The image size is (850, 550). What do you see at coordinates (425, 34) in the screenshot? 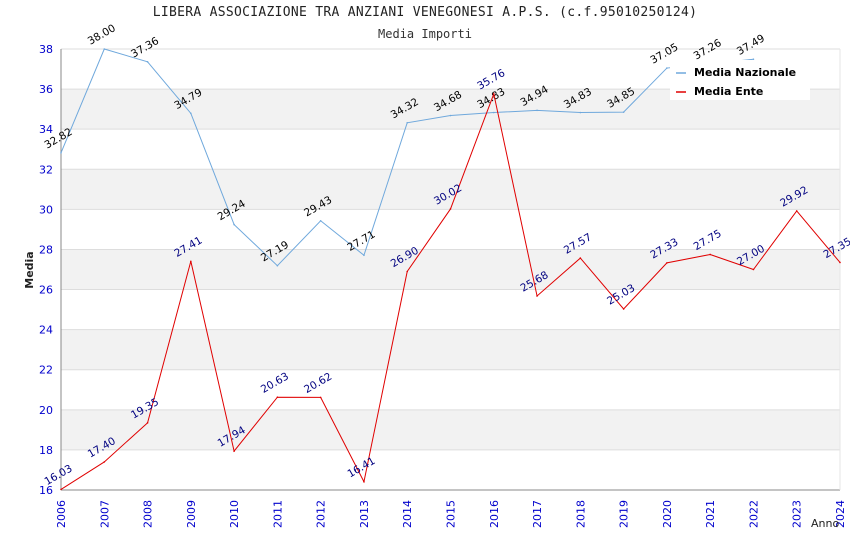
I see `chart-subtitle: Media Importi` at bounding box center [425, 34].